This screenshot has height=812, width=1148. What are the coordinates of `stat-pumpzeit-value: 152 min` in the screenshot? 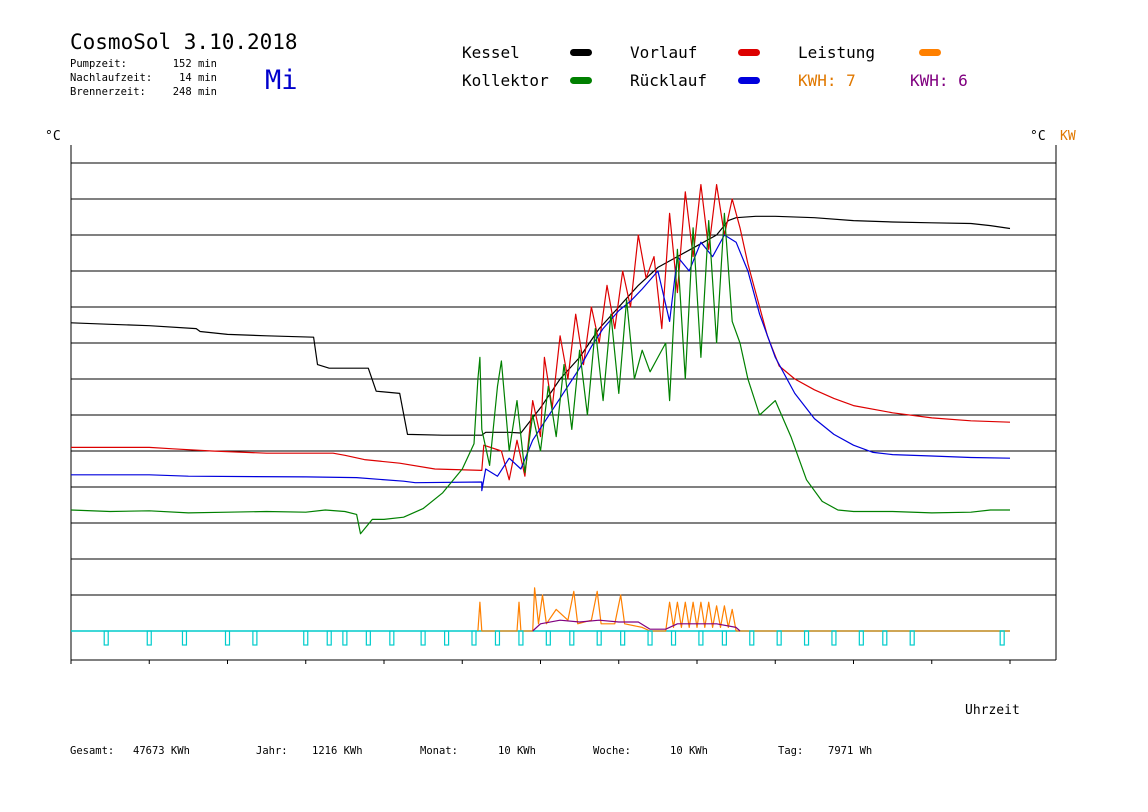 It's located at (195, 64).